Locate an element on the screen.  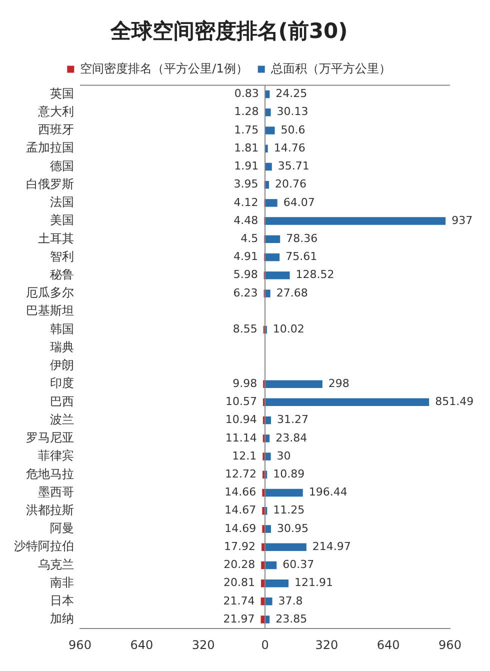
data-label: 3.95 is located at coordinates (246, 184).